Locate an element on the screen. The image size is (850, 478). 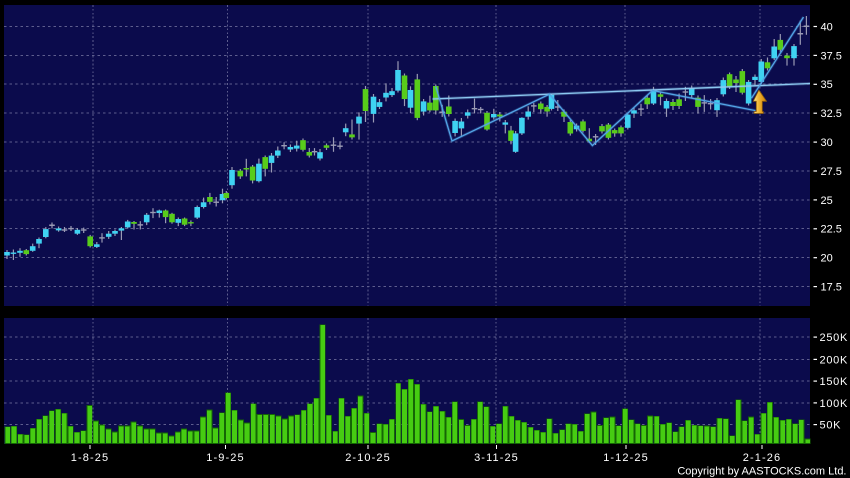
svg-text: 1-12-25 is located at coordinates (626, 458).